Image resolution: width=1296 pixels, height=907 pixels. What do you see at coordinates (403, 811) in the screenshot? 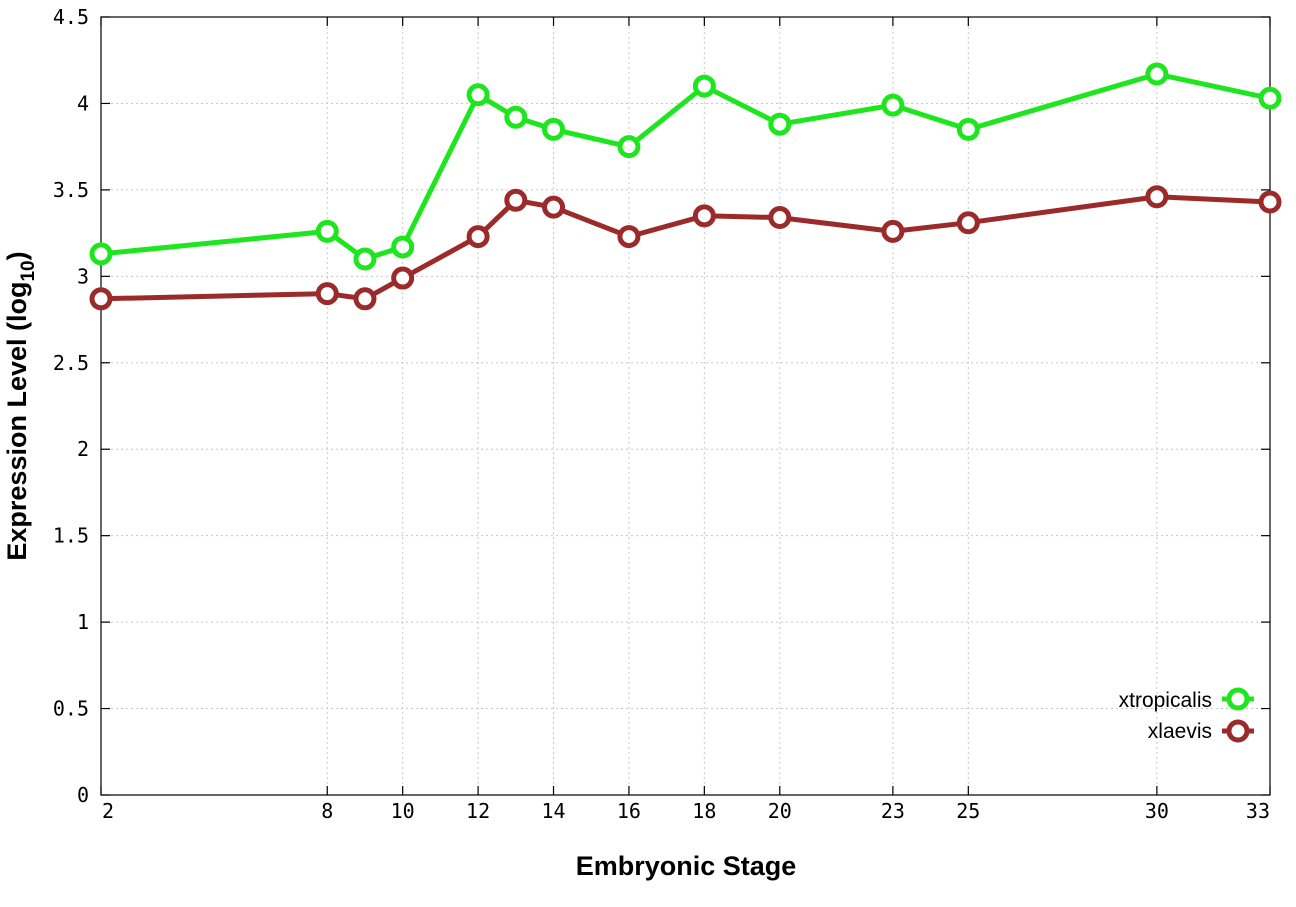
I see `x-tick-label: 10` at bounding box center [403, 811].